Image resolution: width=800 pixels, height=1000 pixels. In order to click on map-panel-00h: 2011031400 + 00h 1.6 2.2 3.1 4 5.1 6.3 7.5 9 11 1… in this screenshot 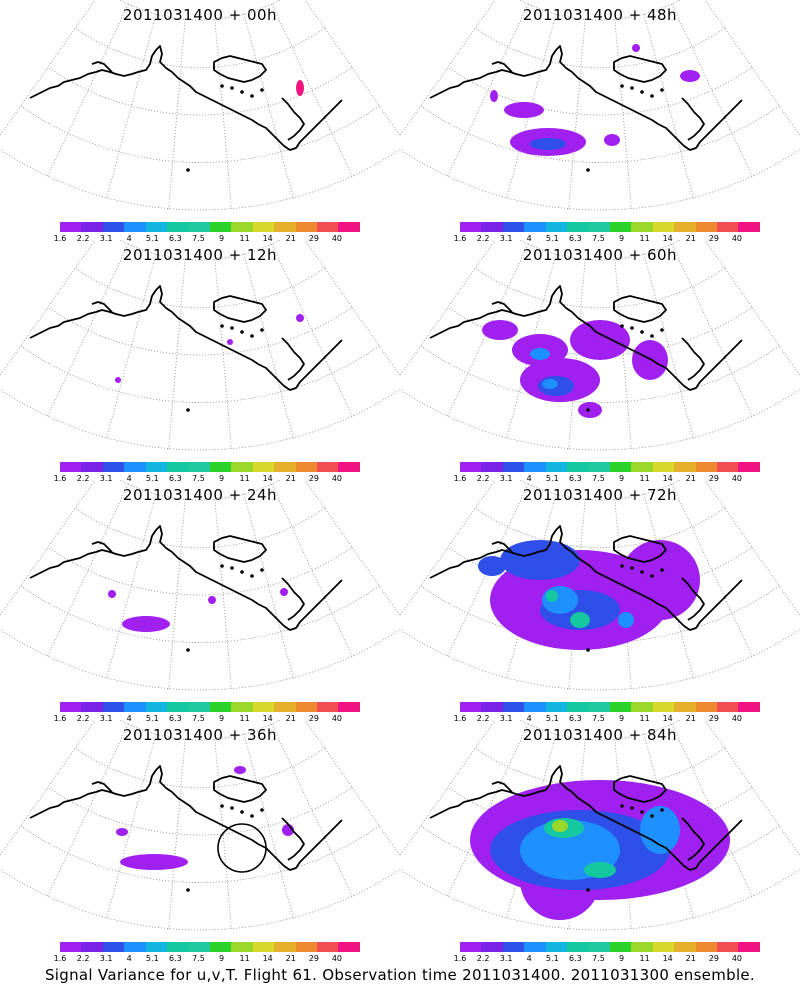, I will do `click(200, 125)`.